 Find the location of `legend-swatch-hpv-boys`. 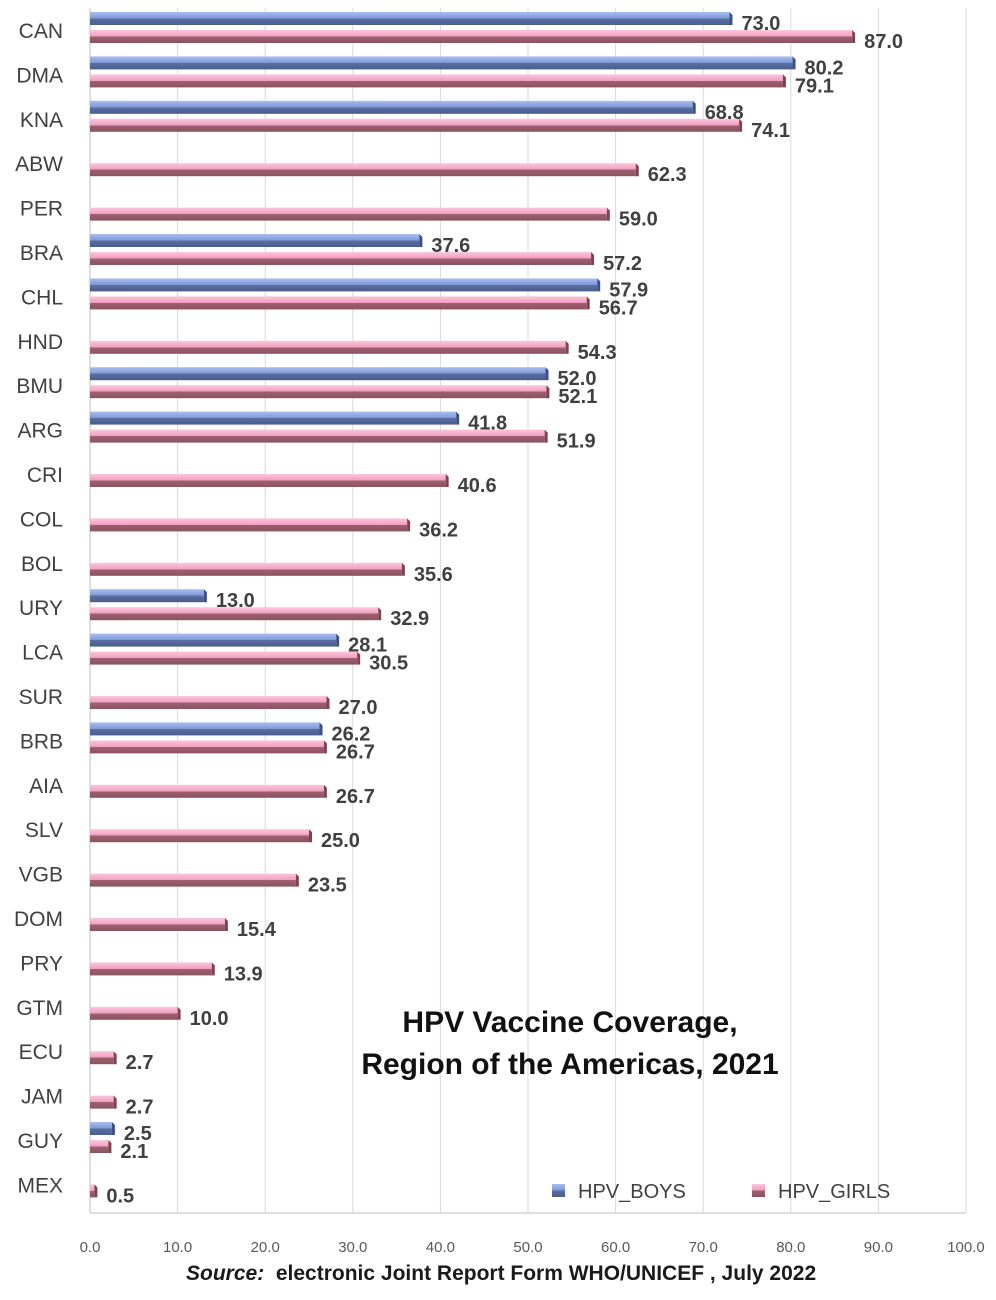

legend-swatch-hpv-boys is located at coordinates (558, 1190).